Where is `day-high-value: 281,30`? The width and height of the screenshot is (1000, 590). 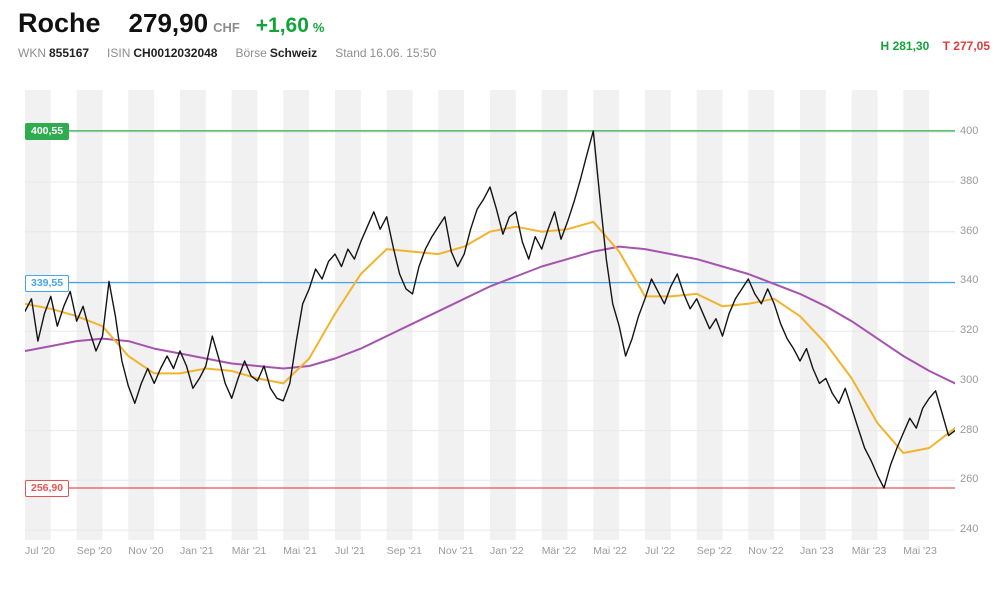 day-high-value: 281,30 is located at coordinates (911, 46).